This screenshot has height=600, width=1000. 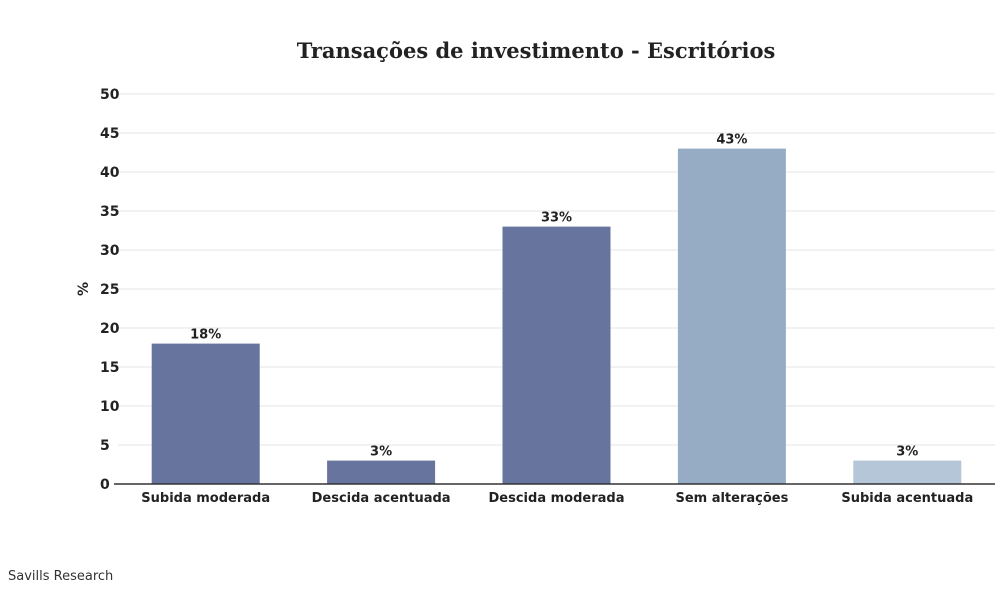 What do you see at coordinates (907, 498) in the screenshot?
I see `x-category-label: Subida acentuada` at bounding box center [907, 498].